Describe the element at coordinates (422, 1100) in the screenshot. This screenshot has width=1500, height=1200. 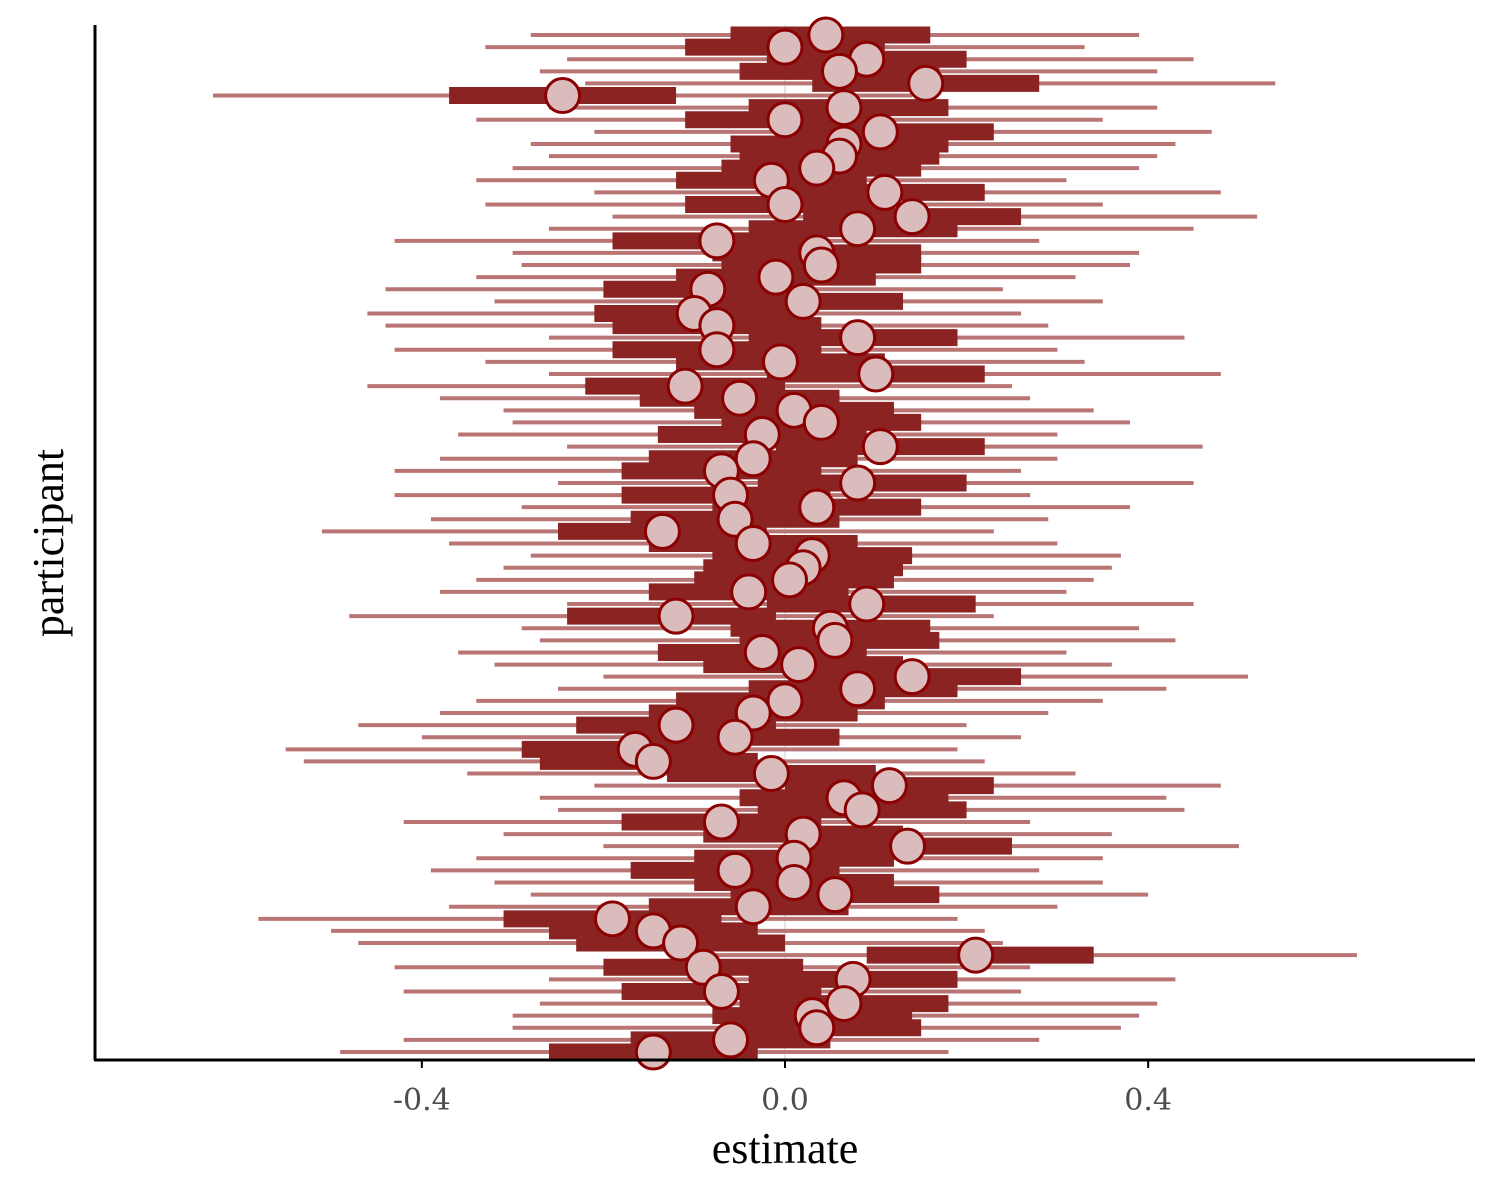
I see `x-tick-label: -0.4` at that location.